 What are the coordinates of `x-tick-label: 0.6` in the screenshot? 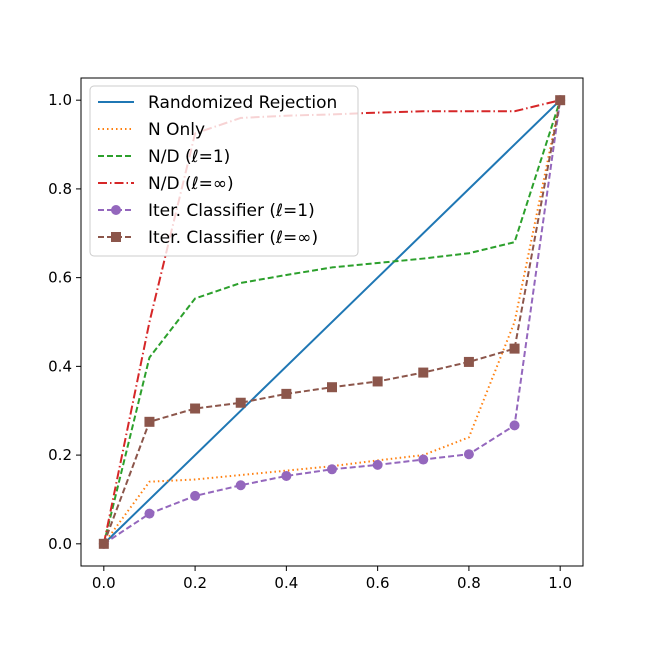 It's located at (378, 583).